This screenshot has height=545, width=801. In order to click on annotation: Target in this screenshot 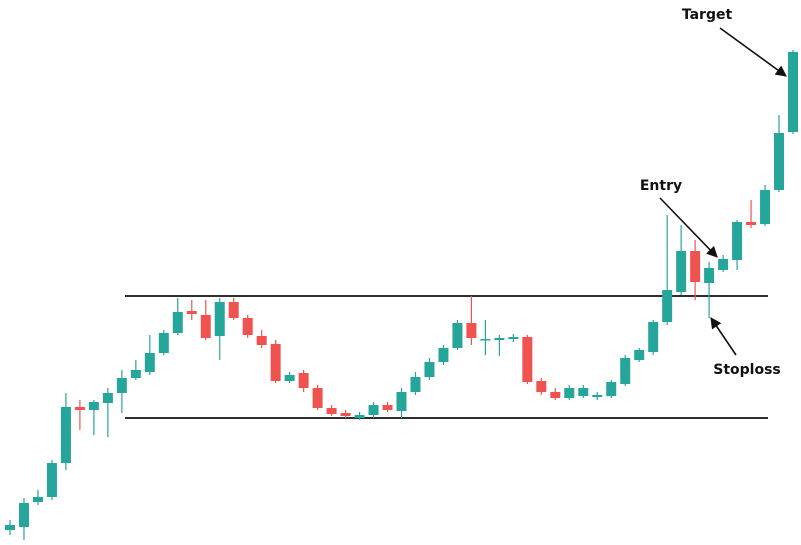, I will do `click(707, 15)`.